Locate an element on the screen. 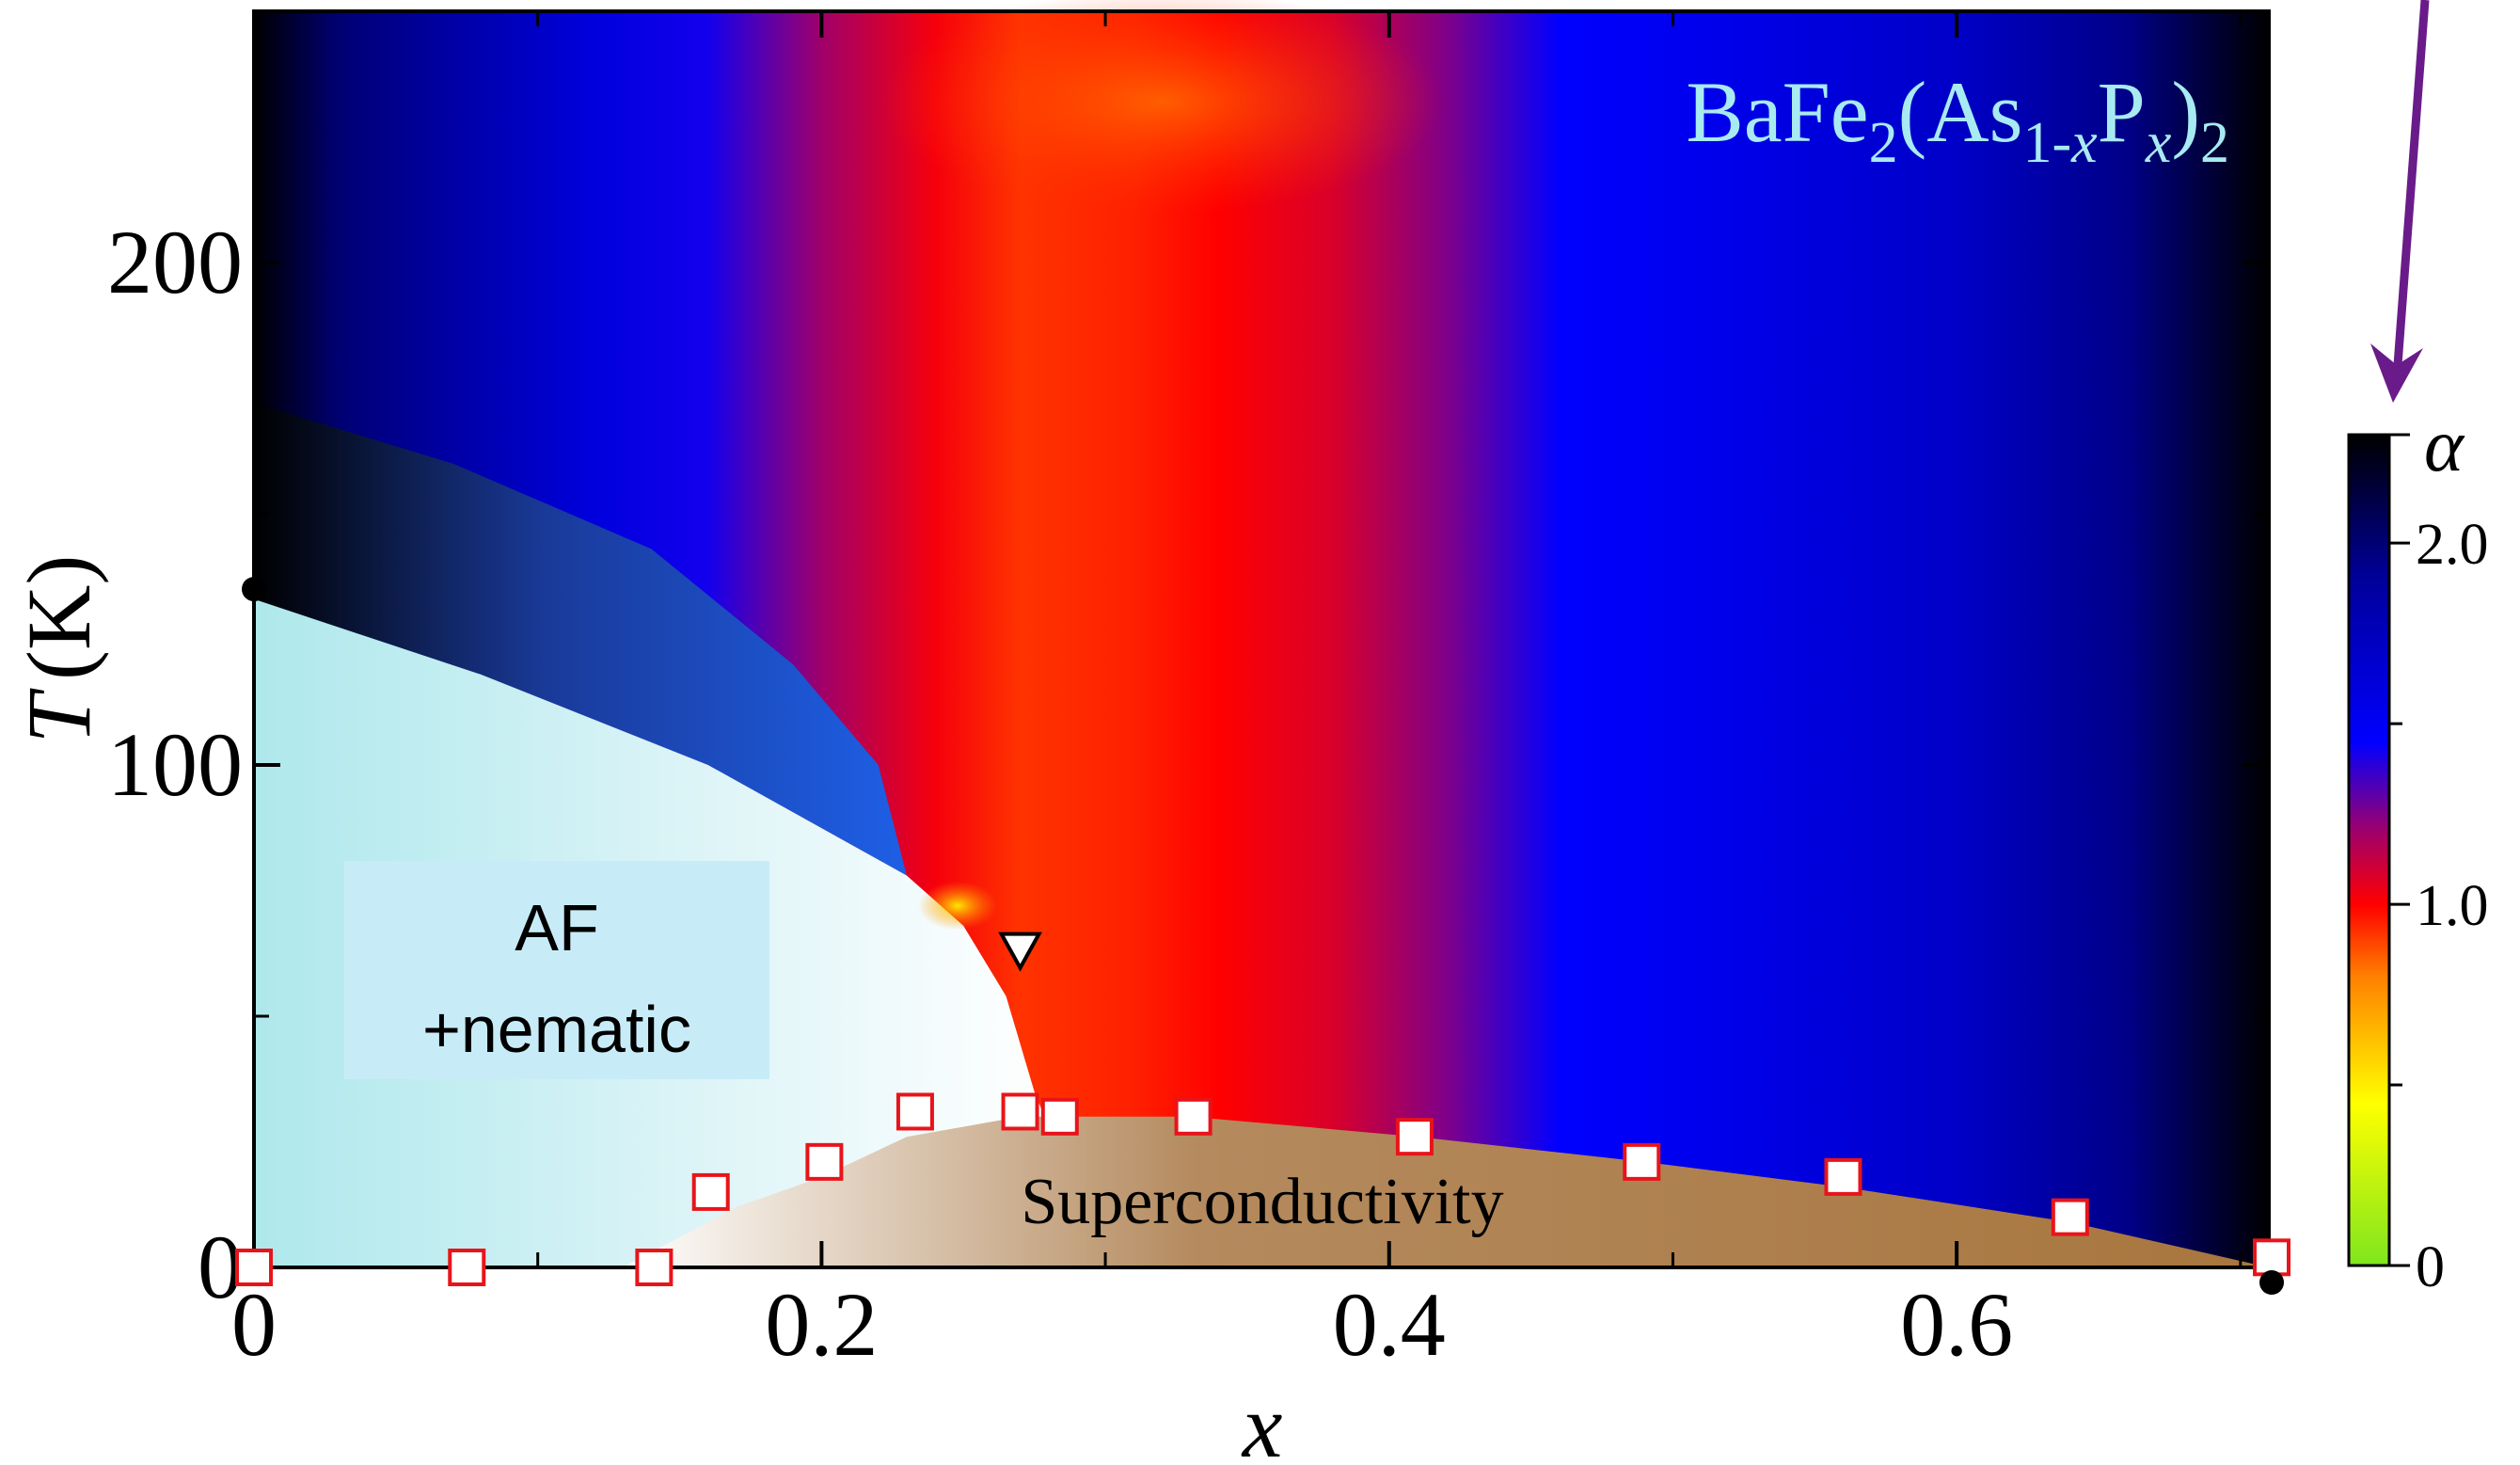 The image size is (2520, 1465). y-axis-label: T (K) is located at coordinates (58, 649).